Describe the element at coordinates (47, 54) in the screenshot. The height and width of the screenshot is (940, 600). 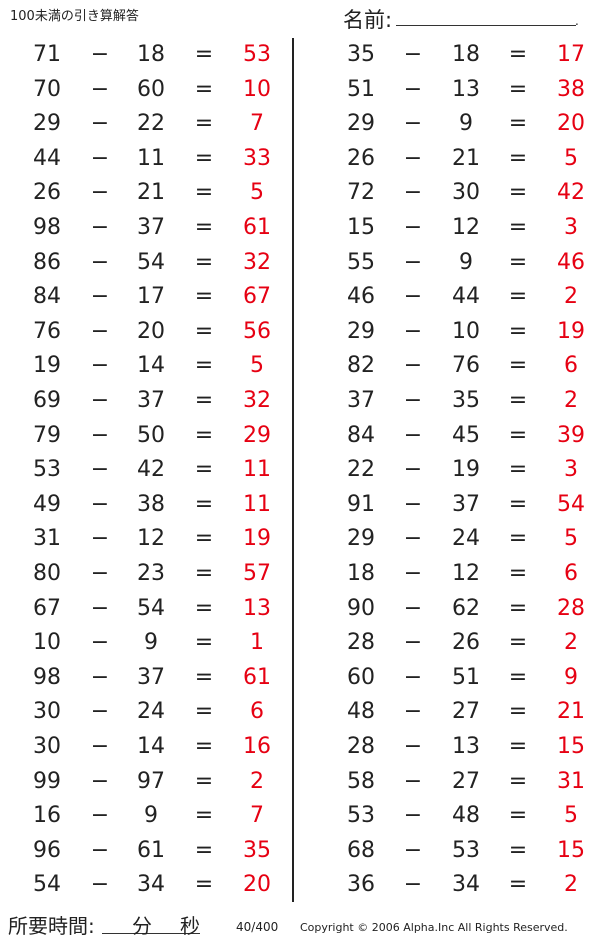
I see `left-problem-1-minuend: 71` at that location.